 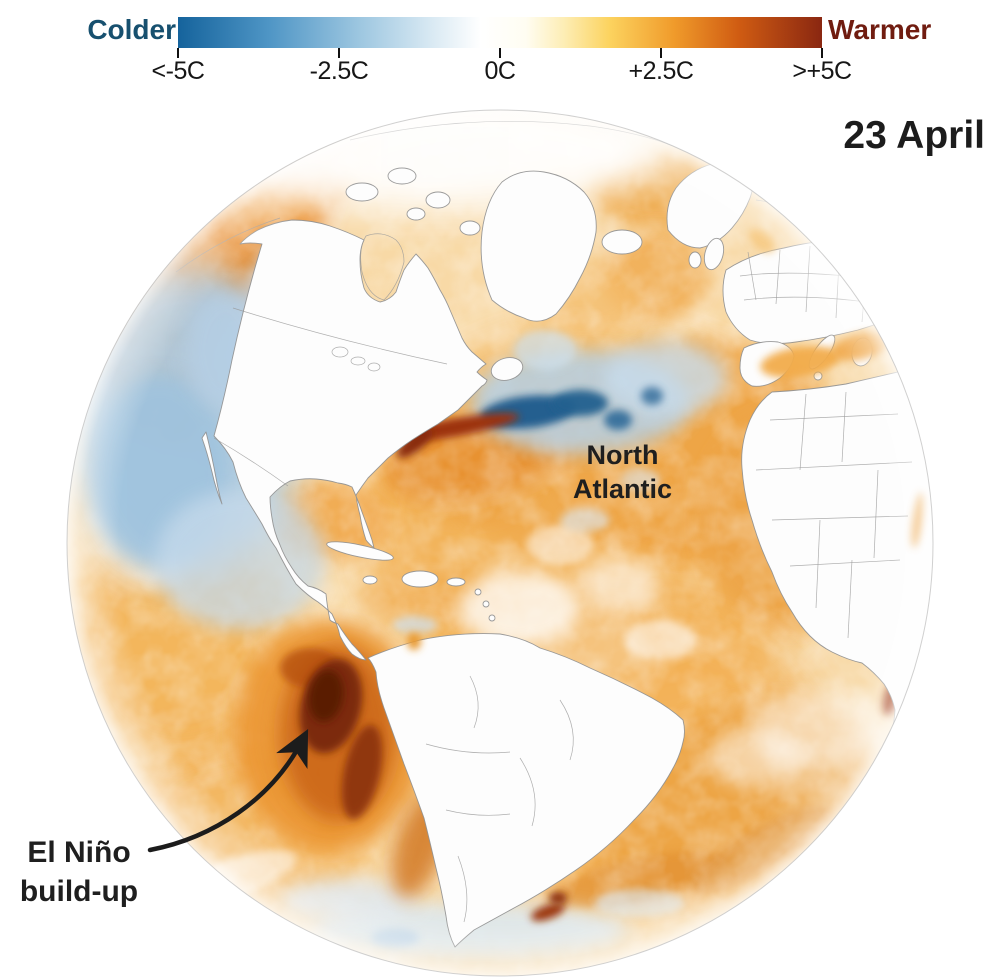 I want to click on legend-colder-label: Colder, so click(x=131, y=29).